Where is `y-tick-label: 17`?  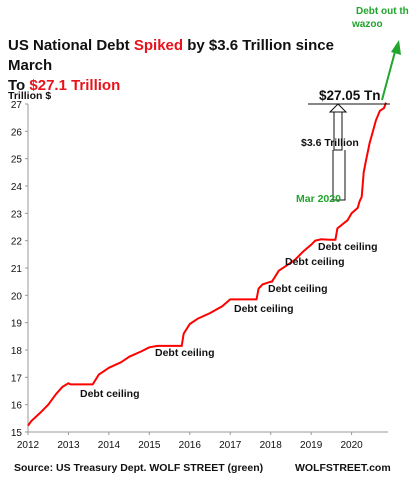
y-tick-label: 17 is located at coordinates (17, 378).